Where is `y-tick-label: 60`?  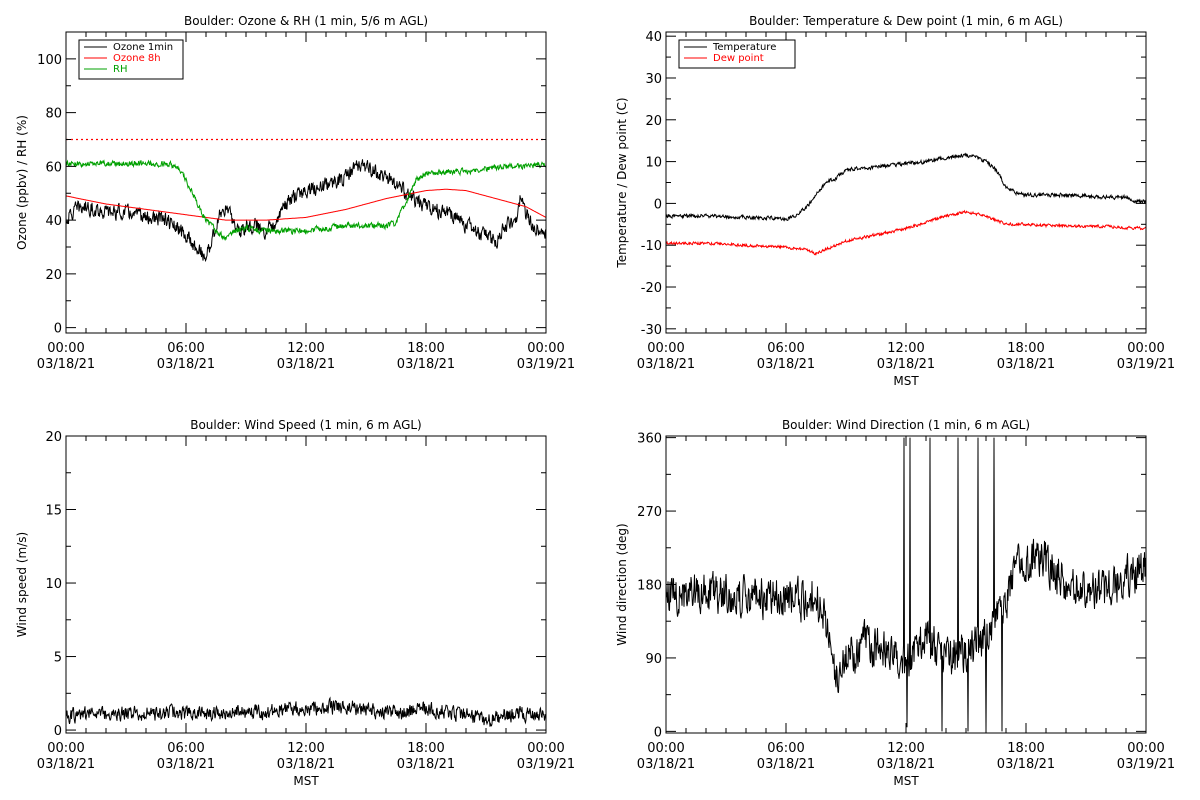
y-tick-label: 60 is located at coordinates (53, 167).